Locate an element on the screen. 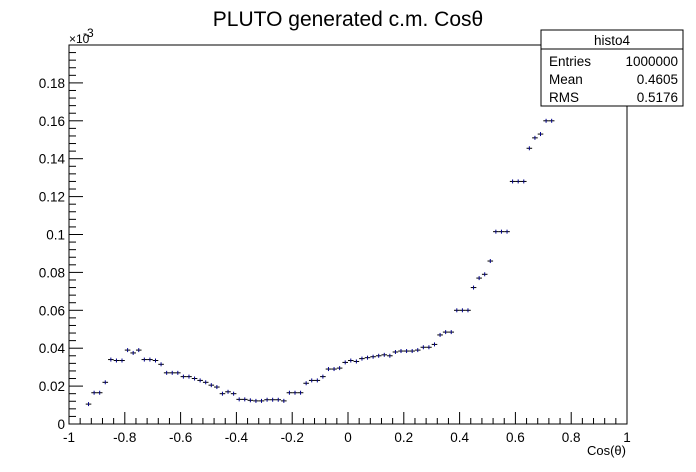 Image resolution: width=696 pixels, height=472 pixels. x-tick-label: 1 is located at coordinates (627, 437).